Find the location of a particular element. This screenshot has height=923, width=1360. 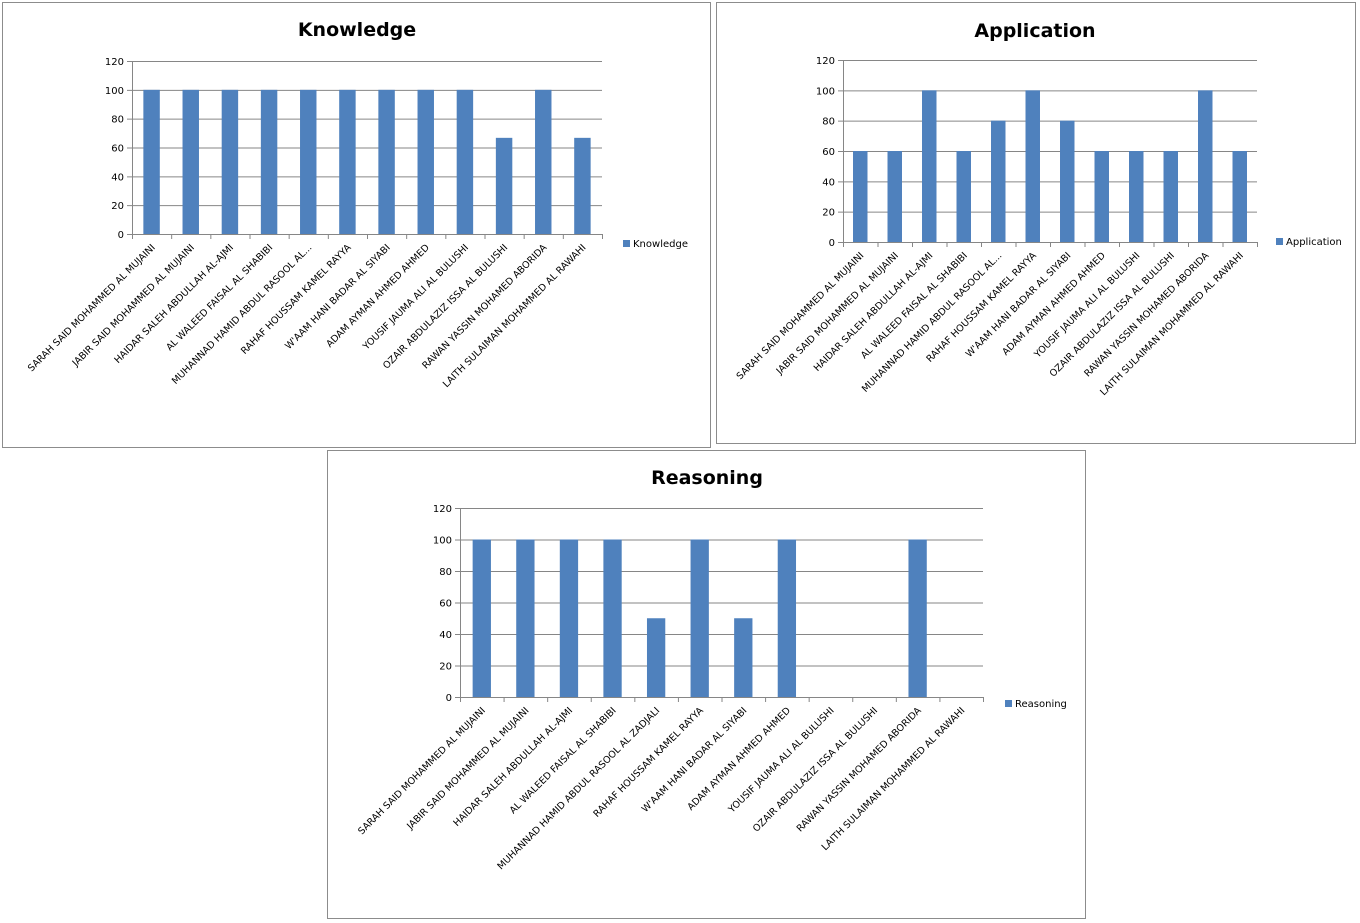

chart-title: Knowledge is located at coordinates (357, 30).